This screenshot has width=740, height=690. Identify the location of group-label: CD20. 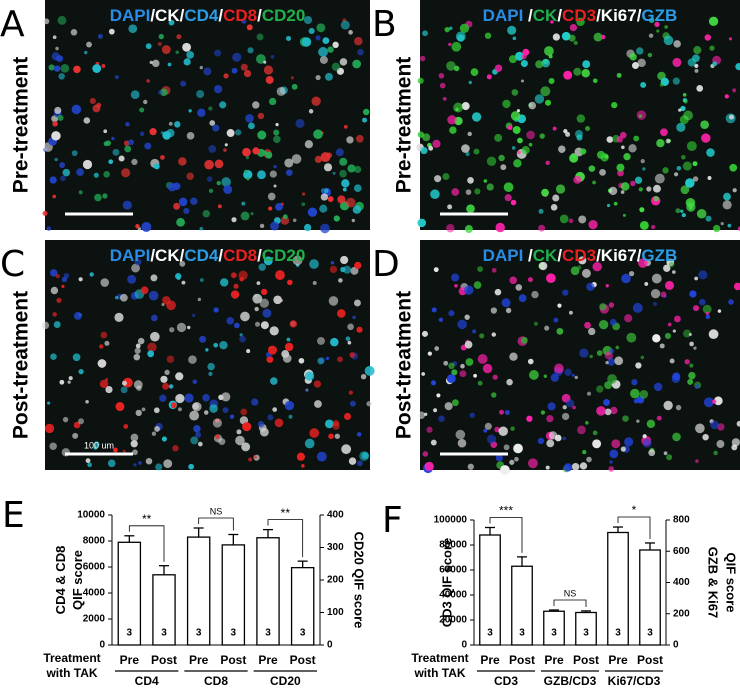
(285, 681).